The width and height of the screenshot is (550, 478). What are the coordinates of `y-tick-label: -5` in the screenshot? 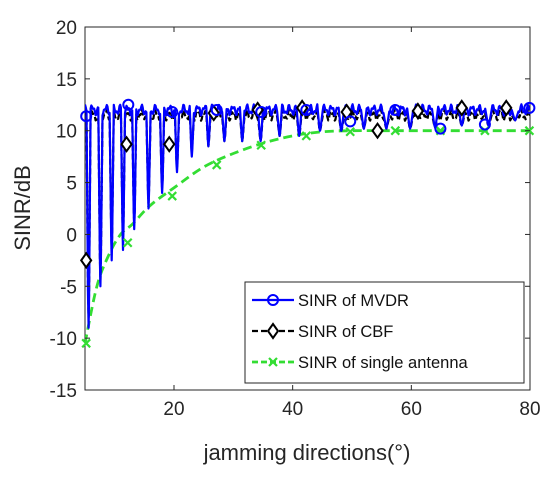 It's located at (68, 287).